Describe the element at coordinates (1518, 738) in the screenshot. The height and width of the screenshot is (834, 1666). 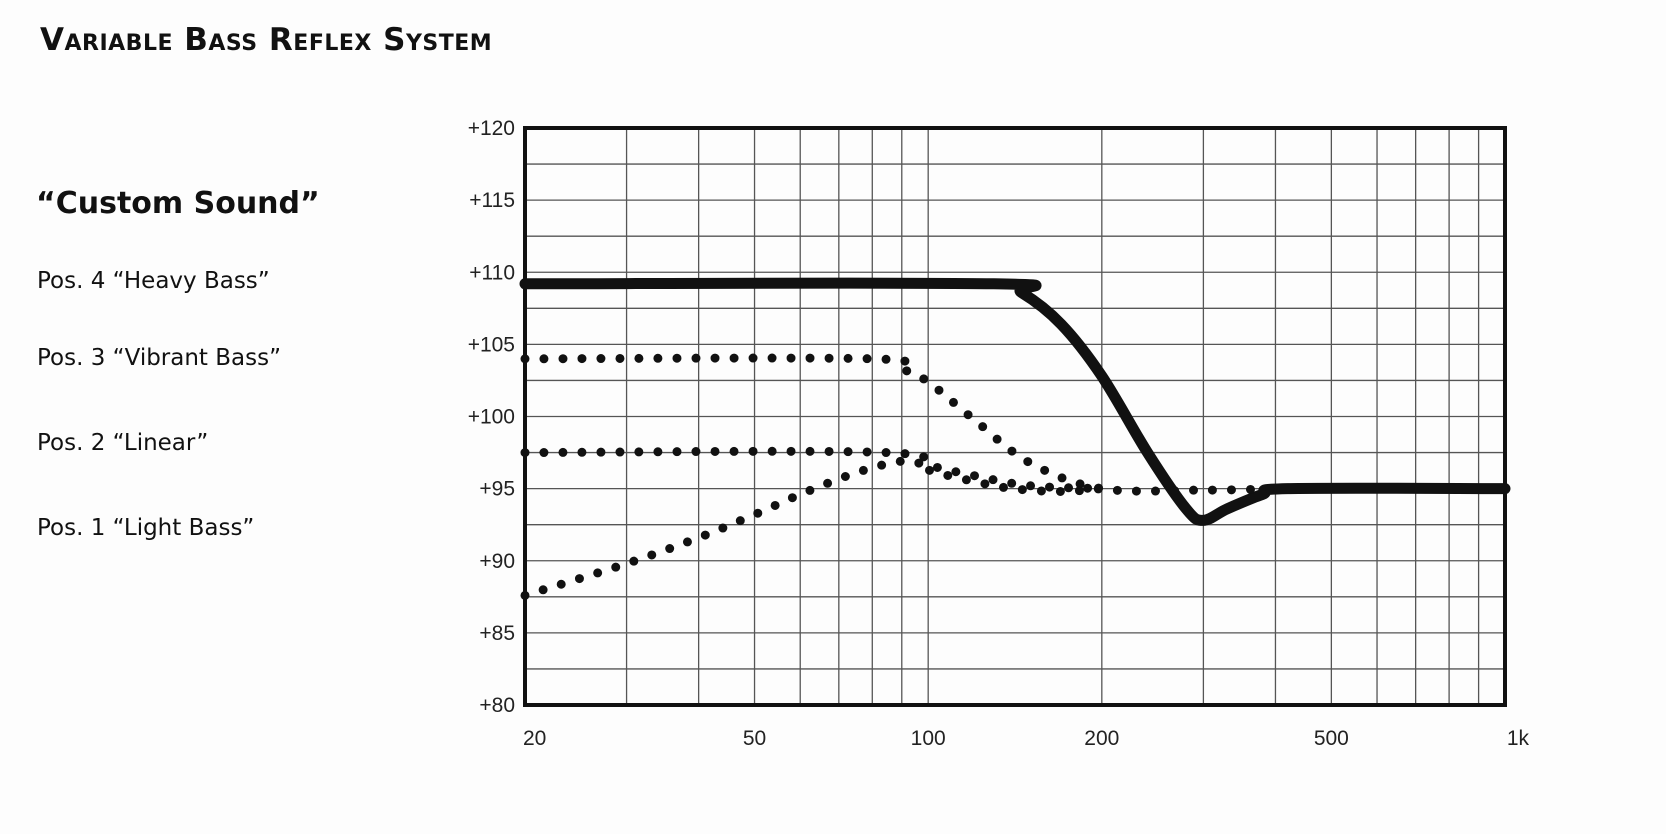
I see `x-tick-label: 1k` at that location.